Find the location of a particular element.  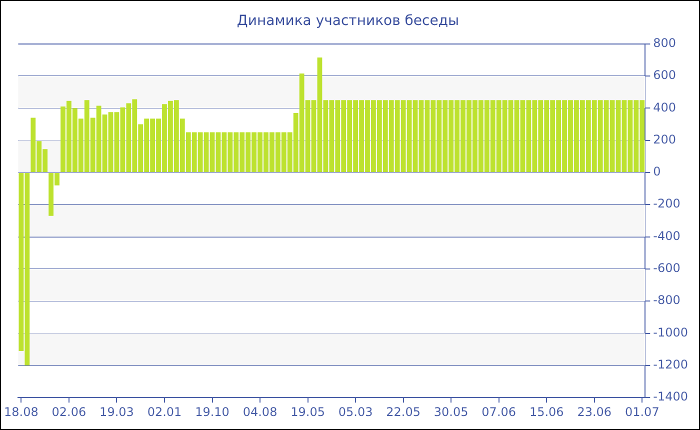

x-tick-label: 01.07 is located at coordinates (642, 411).